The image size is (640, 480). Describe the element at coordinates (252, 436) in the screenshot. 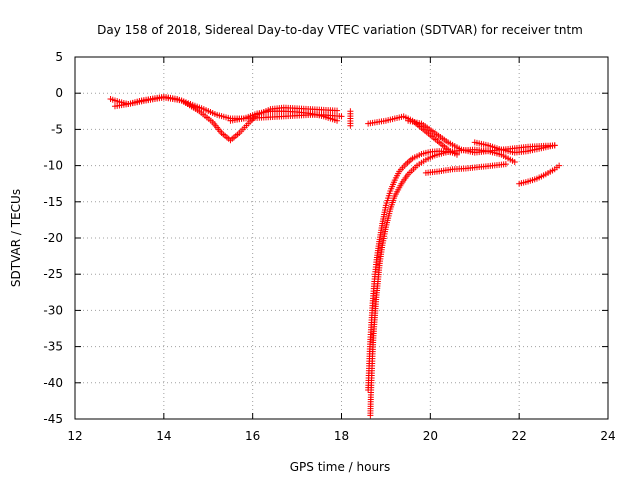

I see `x-tick-label: 16` at that location.